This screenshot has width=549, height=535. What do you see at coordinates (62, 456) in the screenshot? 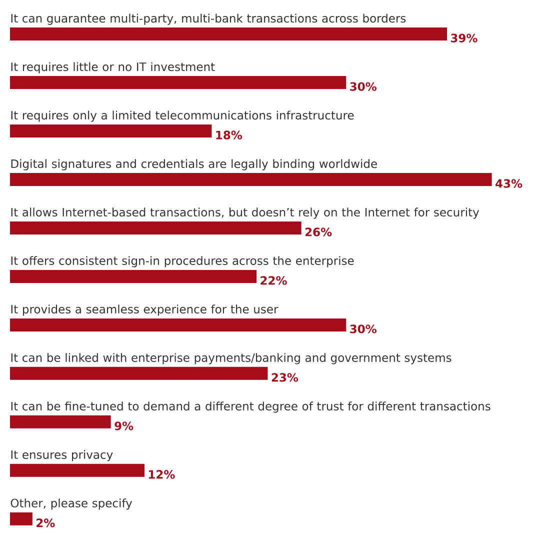
I see `y-tick-label: It ensures privacy` at bounding box center [62, 456].